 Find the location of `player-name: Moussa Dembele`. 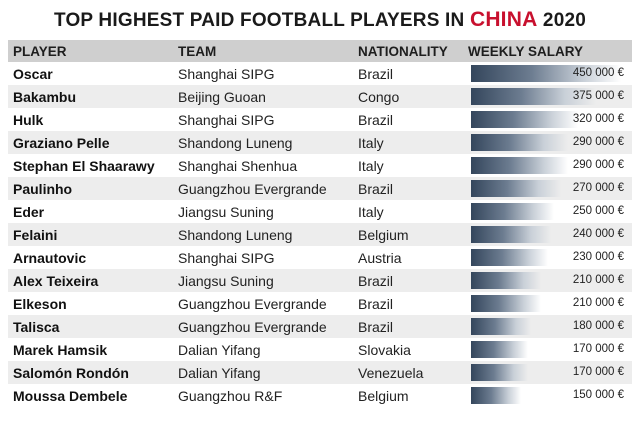

player-name: Moussa Dembele is located at coordinates (90, 395).